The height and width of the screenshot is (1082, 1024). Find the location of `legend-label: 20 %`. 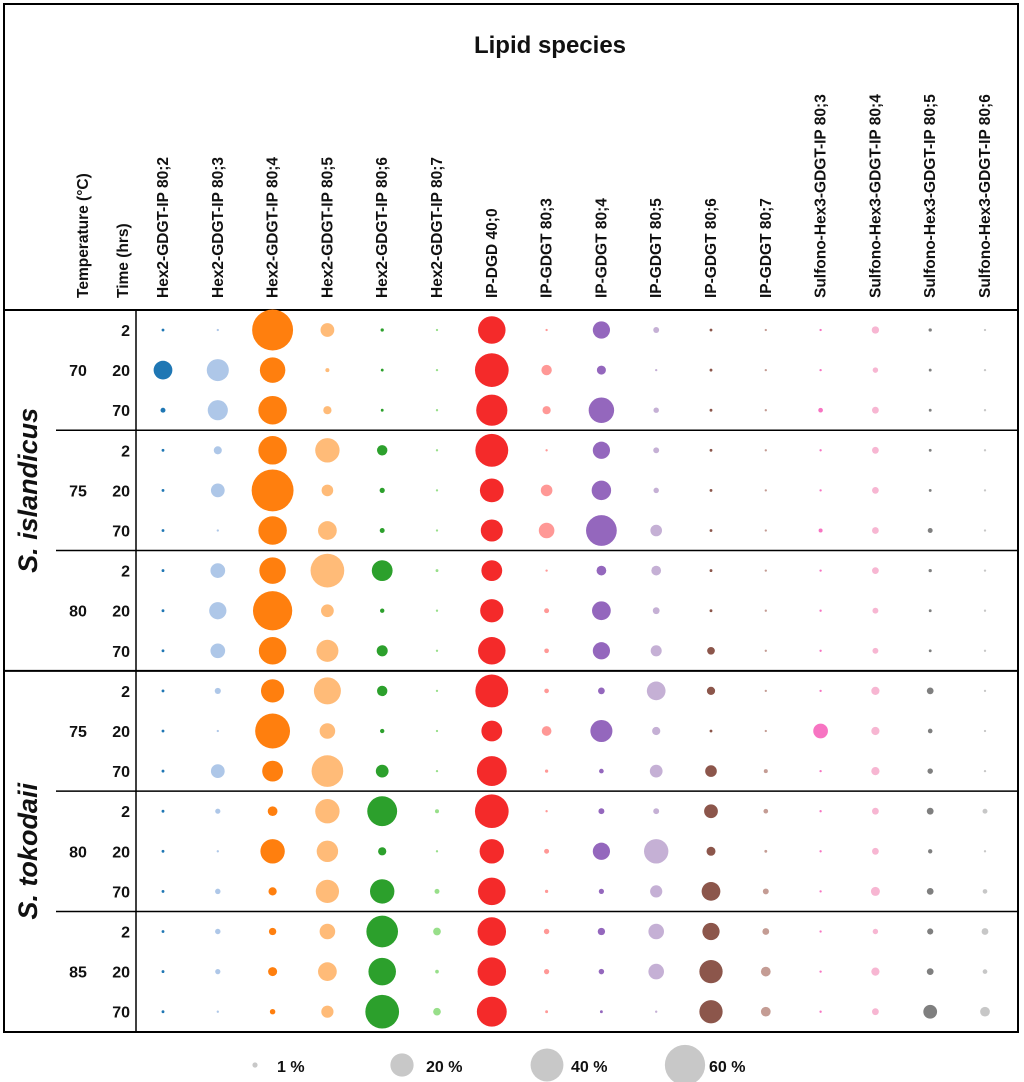

legend-label: 20 % is located at coordinates (444, 1067).